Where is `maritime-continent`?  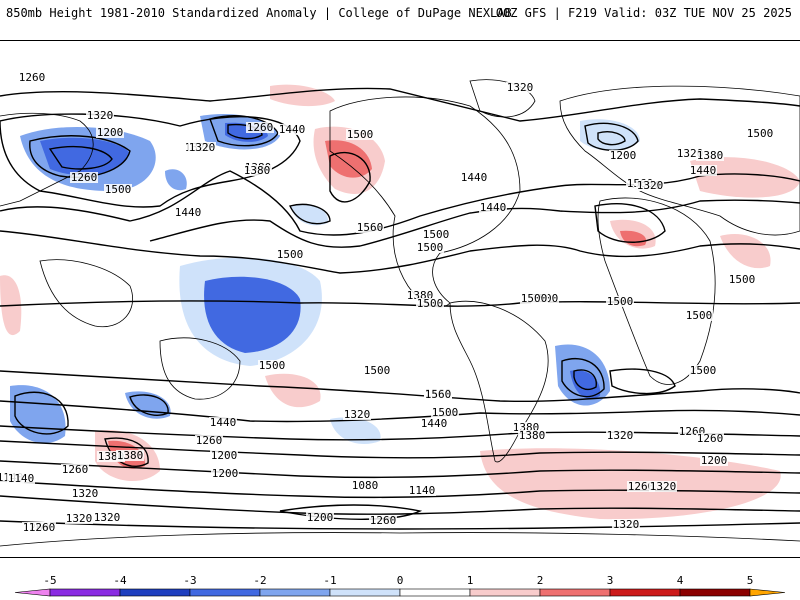
maritime-continent is located at coordinates (86, 293).